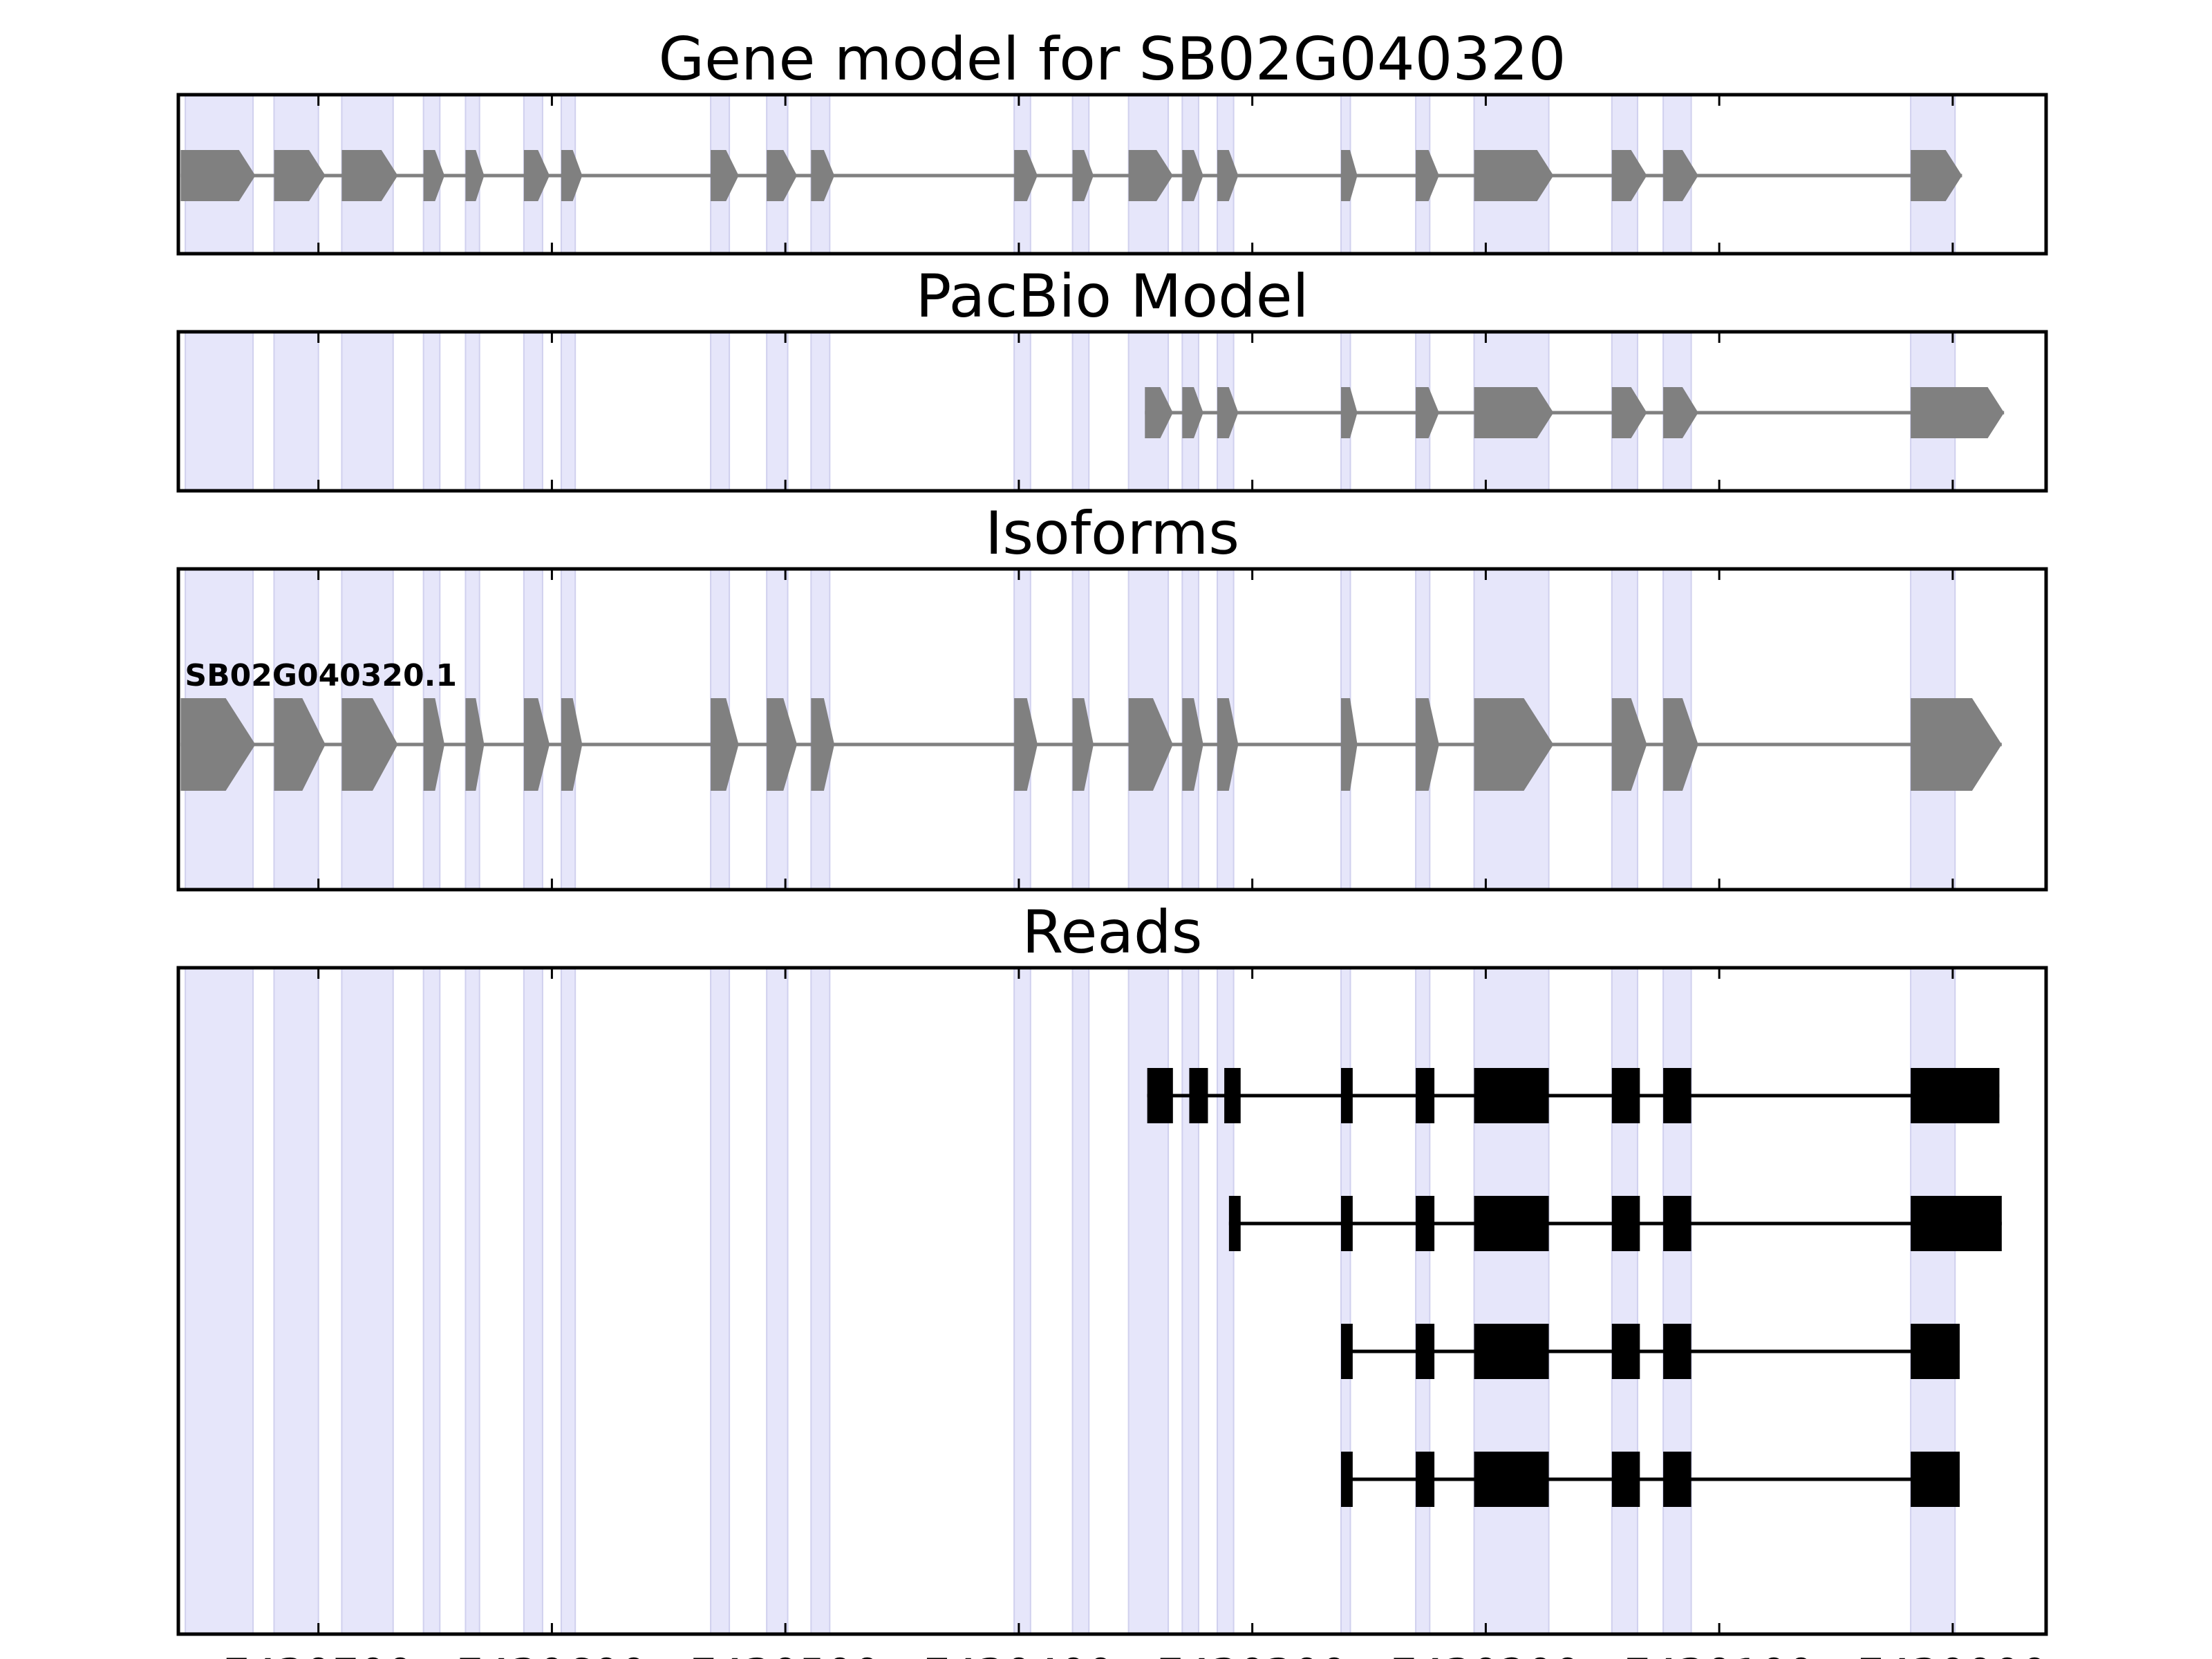  What do you see at coordinates (1112, 60) in the screenshot?
I see `panel-title: Gene model for SB02G040320` at bounding box center [1112, 60].